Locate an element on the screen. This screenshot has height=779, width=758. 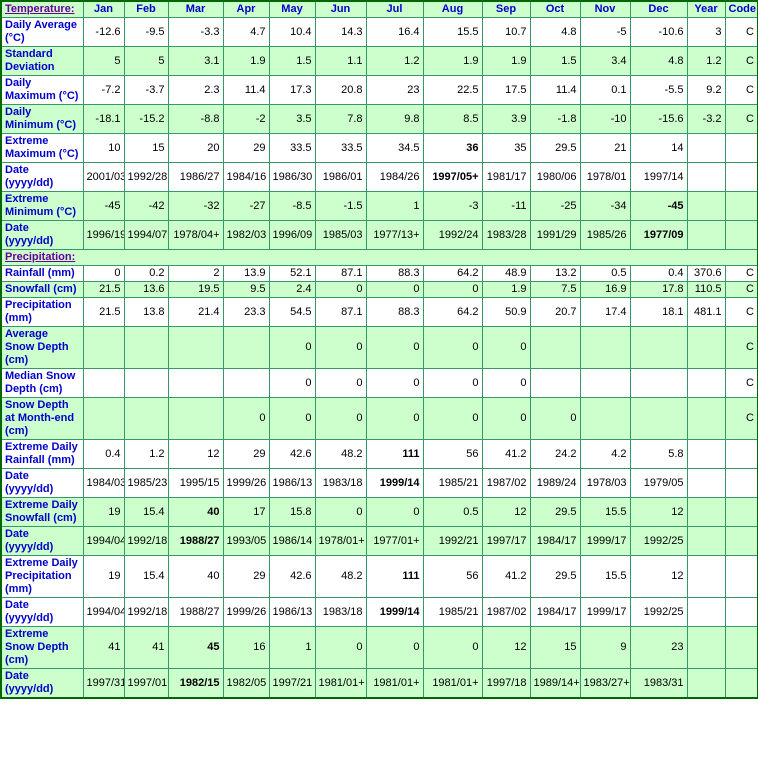
cell-may: -8.5 is located at coordinates (292, 206).